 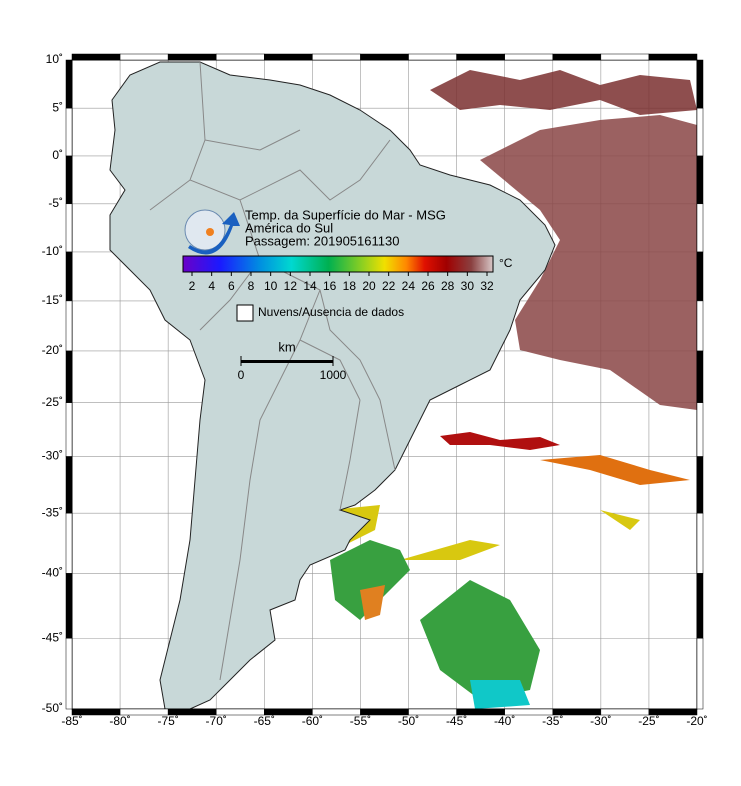 I want to click on sst-yellow, so click(x=485, y=532).